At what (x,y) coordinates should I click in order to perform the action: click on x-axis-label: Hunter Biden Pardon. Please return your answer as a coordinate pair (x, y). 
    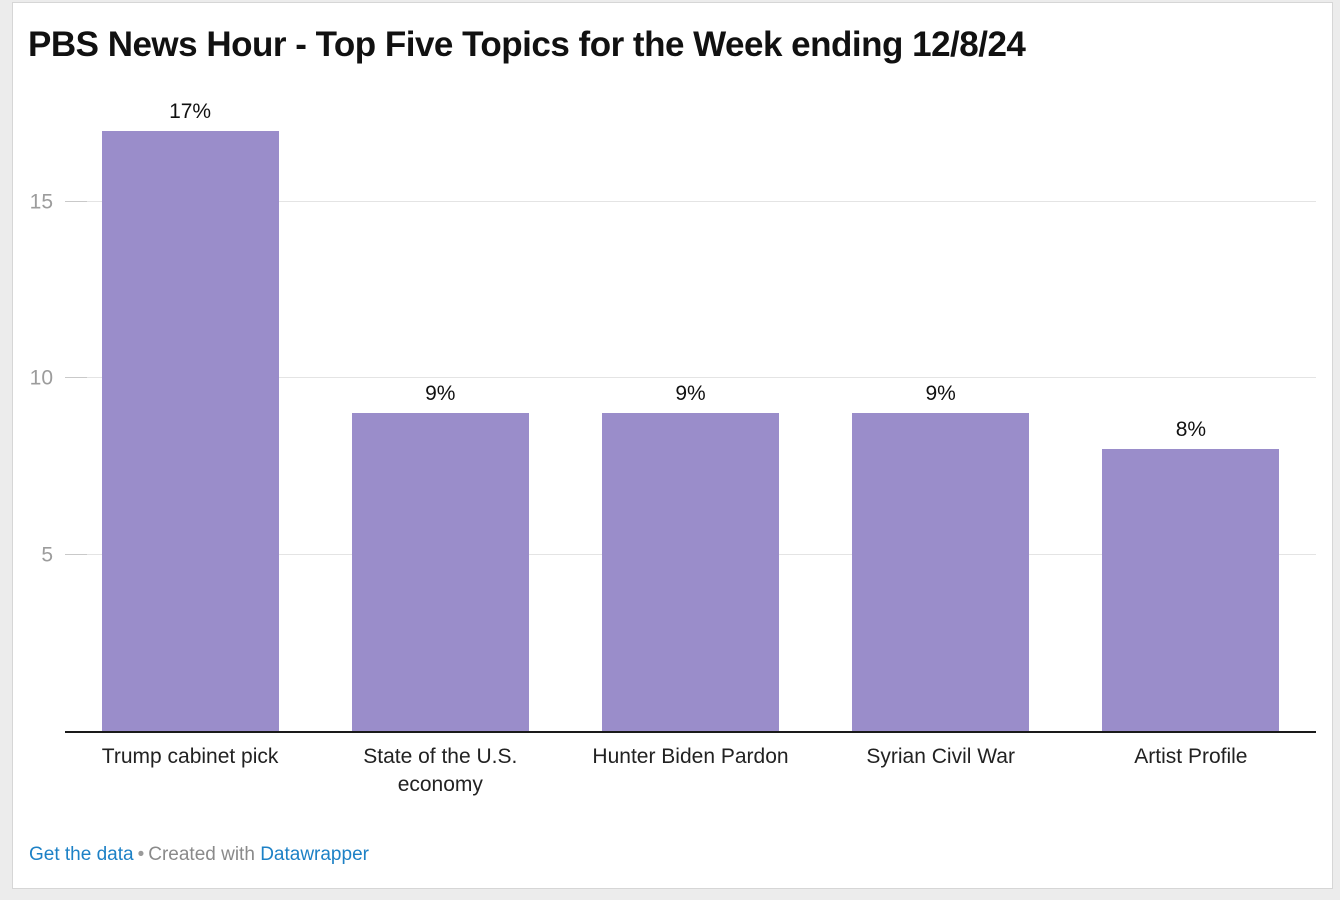
    Looking at the image, I should click on (690, 756).